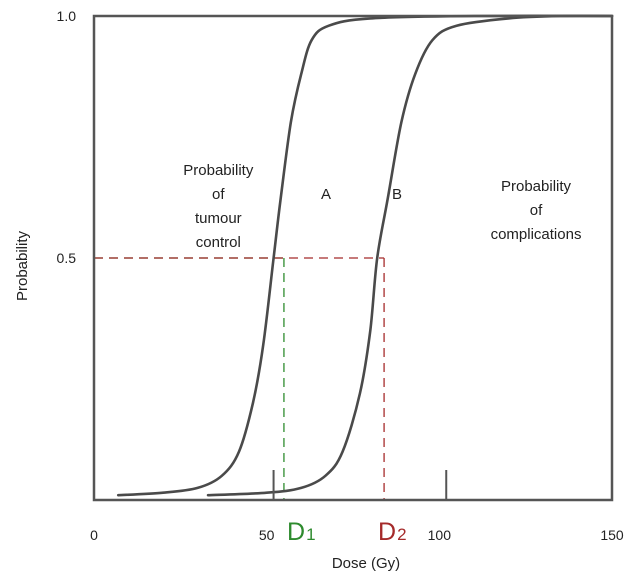 The height and width of the screenshot is (576, 625). What do you see at coordinates (67, 16) in the screenshot?
I see `y-tick-label-1: 1.0` at bounding box center [67, 16].